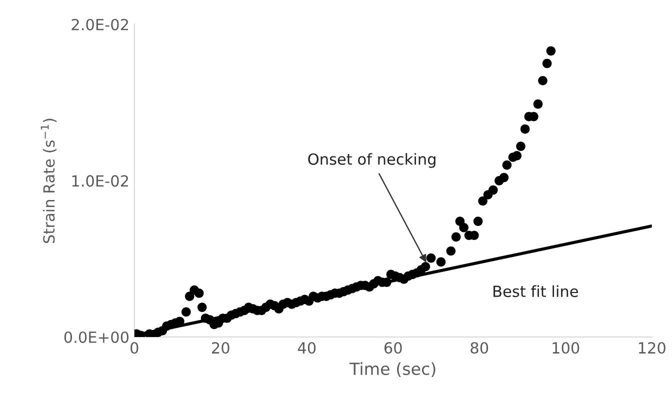  What do you see at coordinates (393, 348) in the screenshot?
I see `x-tick-label: 60` at bounding box center [393, 348].